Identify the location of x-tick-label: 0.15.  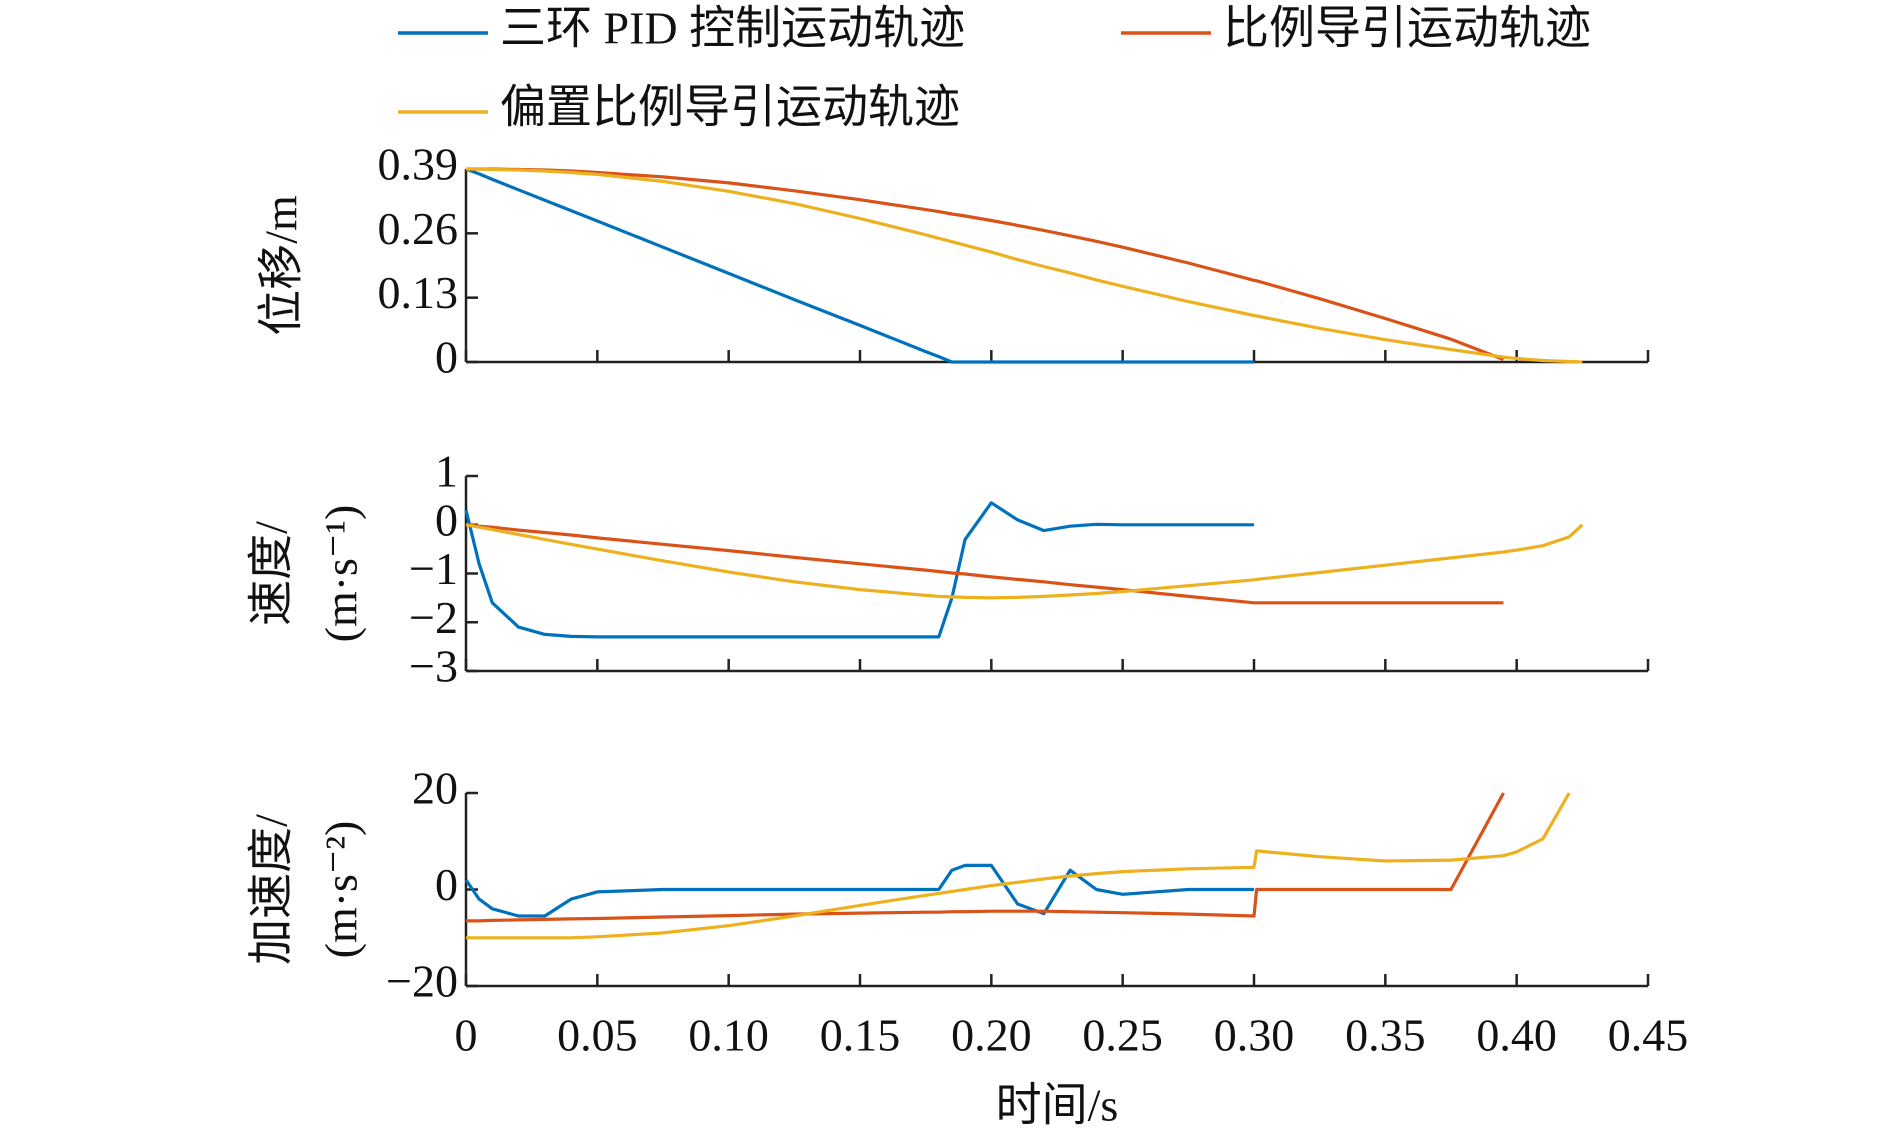
(860, 1035).